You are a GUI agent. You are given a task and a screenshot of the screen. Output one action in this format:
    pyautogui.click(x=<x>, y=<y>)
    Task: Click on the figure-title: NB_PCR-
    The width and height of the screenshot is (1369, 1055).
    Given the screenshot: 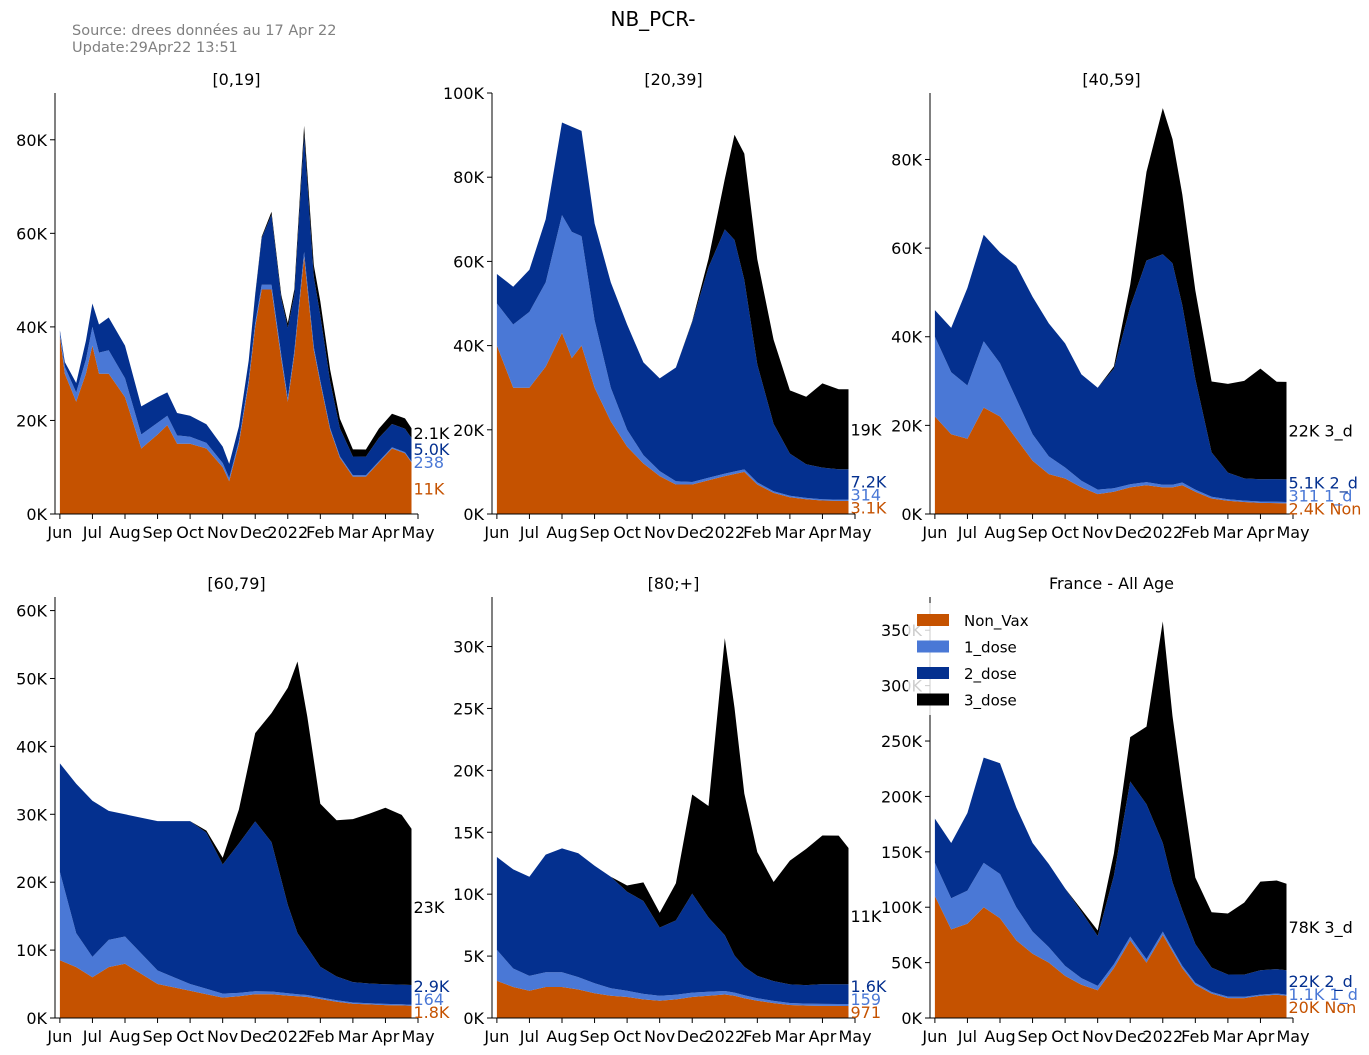 What is the action you would take?
    pyautogui.click(x=652, y=19)
    